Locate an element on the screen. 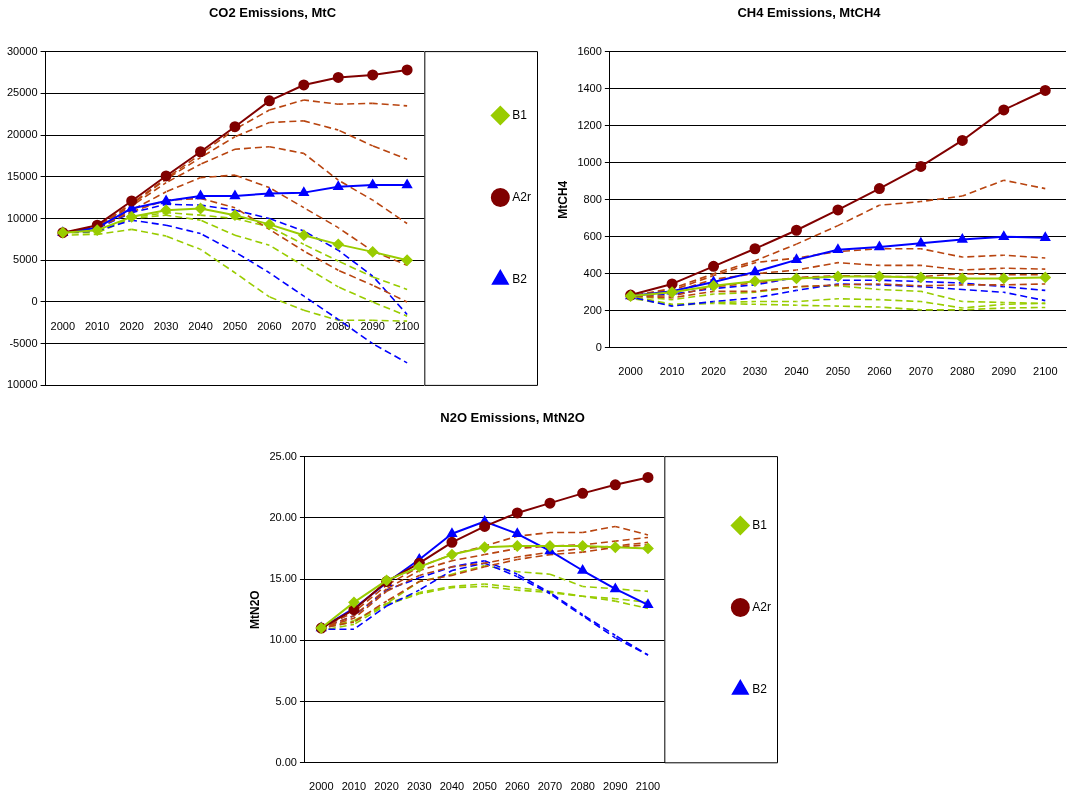  y-tick-label: 30000 is located at coordinates (22, 50).